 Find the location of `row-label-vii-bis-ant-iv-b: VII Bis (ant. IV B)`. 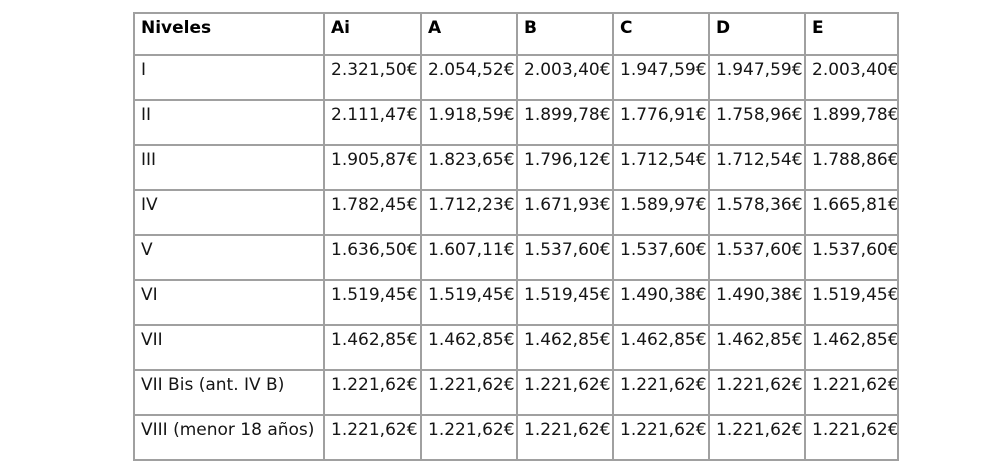

row-label-vii-bis-ant-iv-b: VII Bis (ant. IV B) is located at coordinates (229, 392).